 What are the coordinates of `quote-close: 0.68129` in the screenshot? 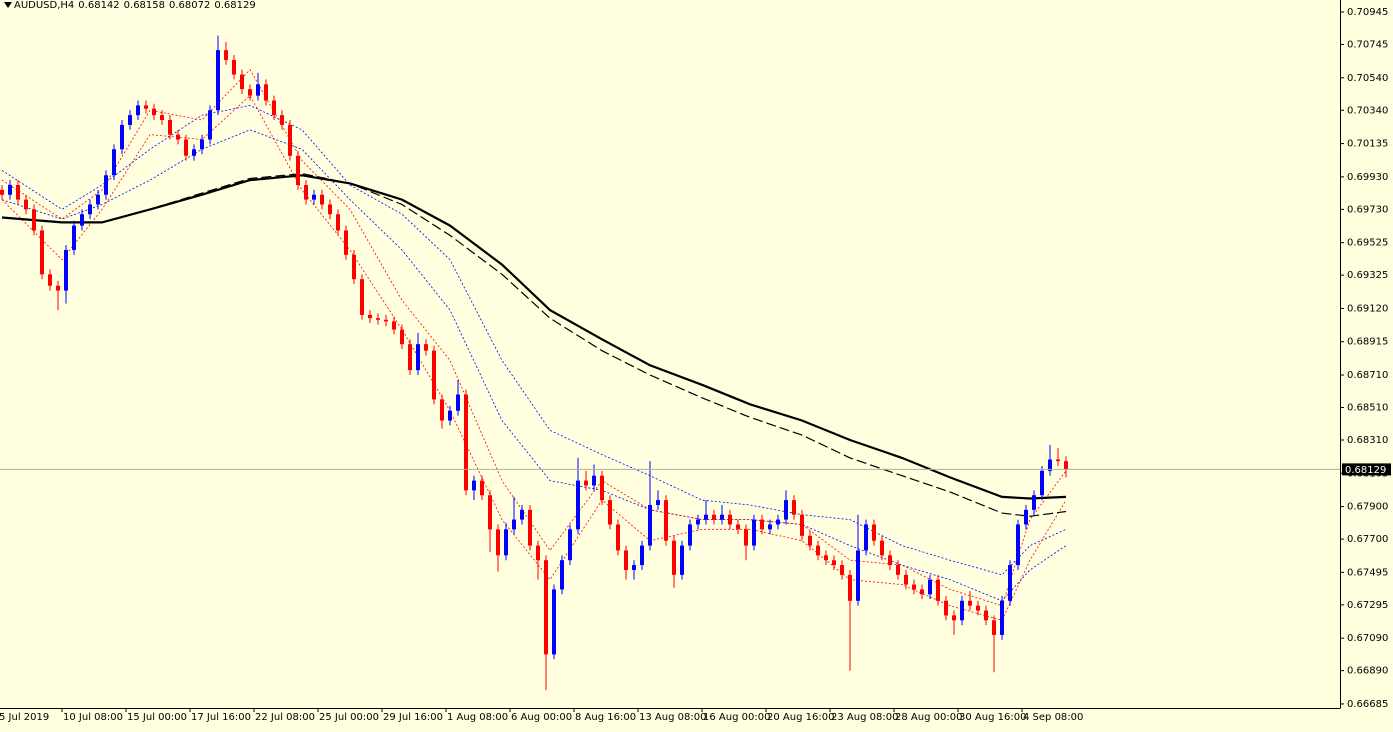 It's located at (235, 5).